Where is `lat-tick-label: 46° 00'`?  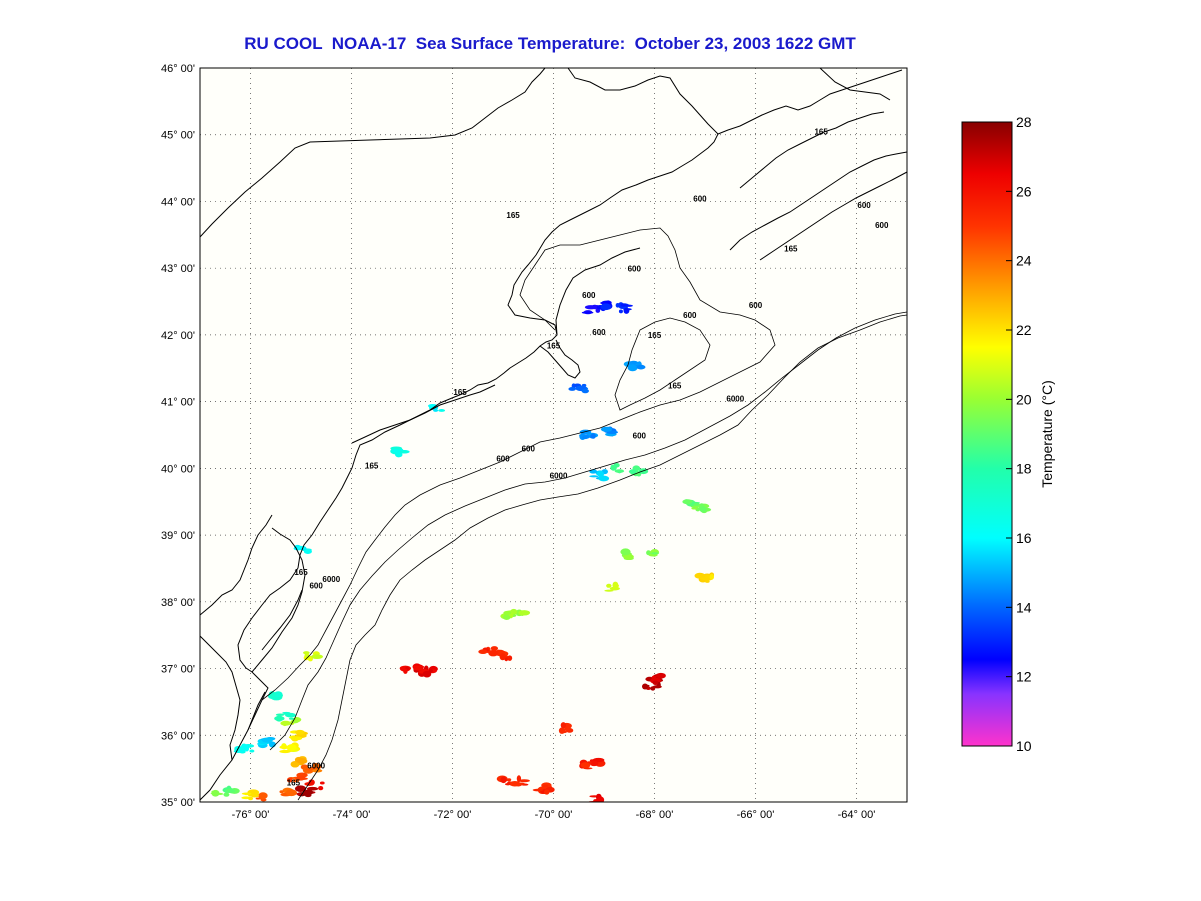
lat-tick-label: 46° 00' is located at coordinates (178, 69).